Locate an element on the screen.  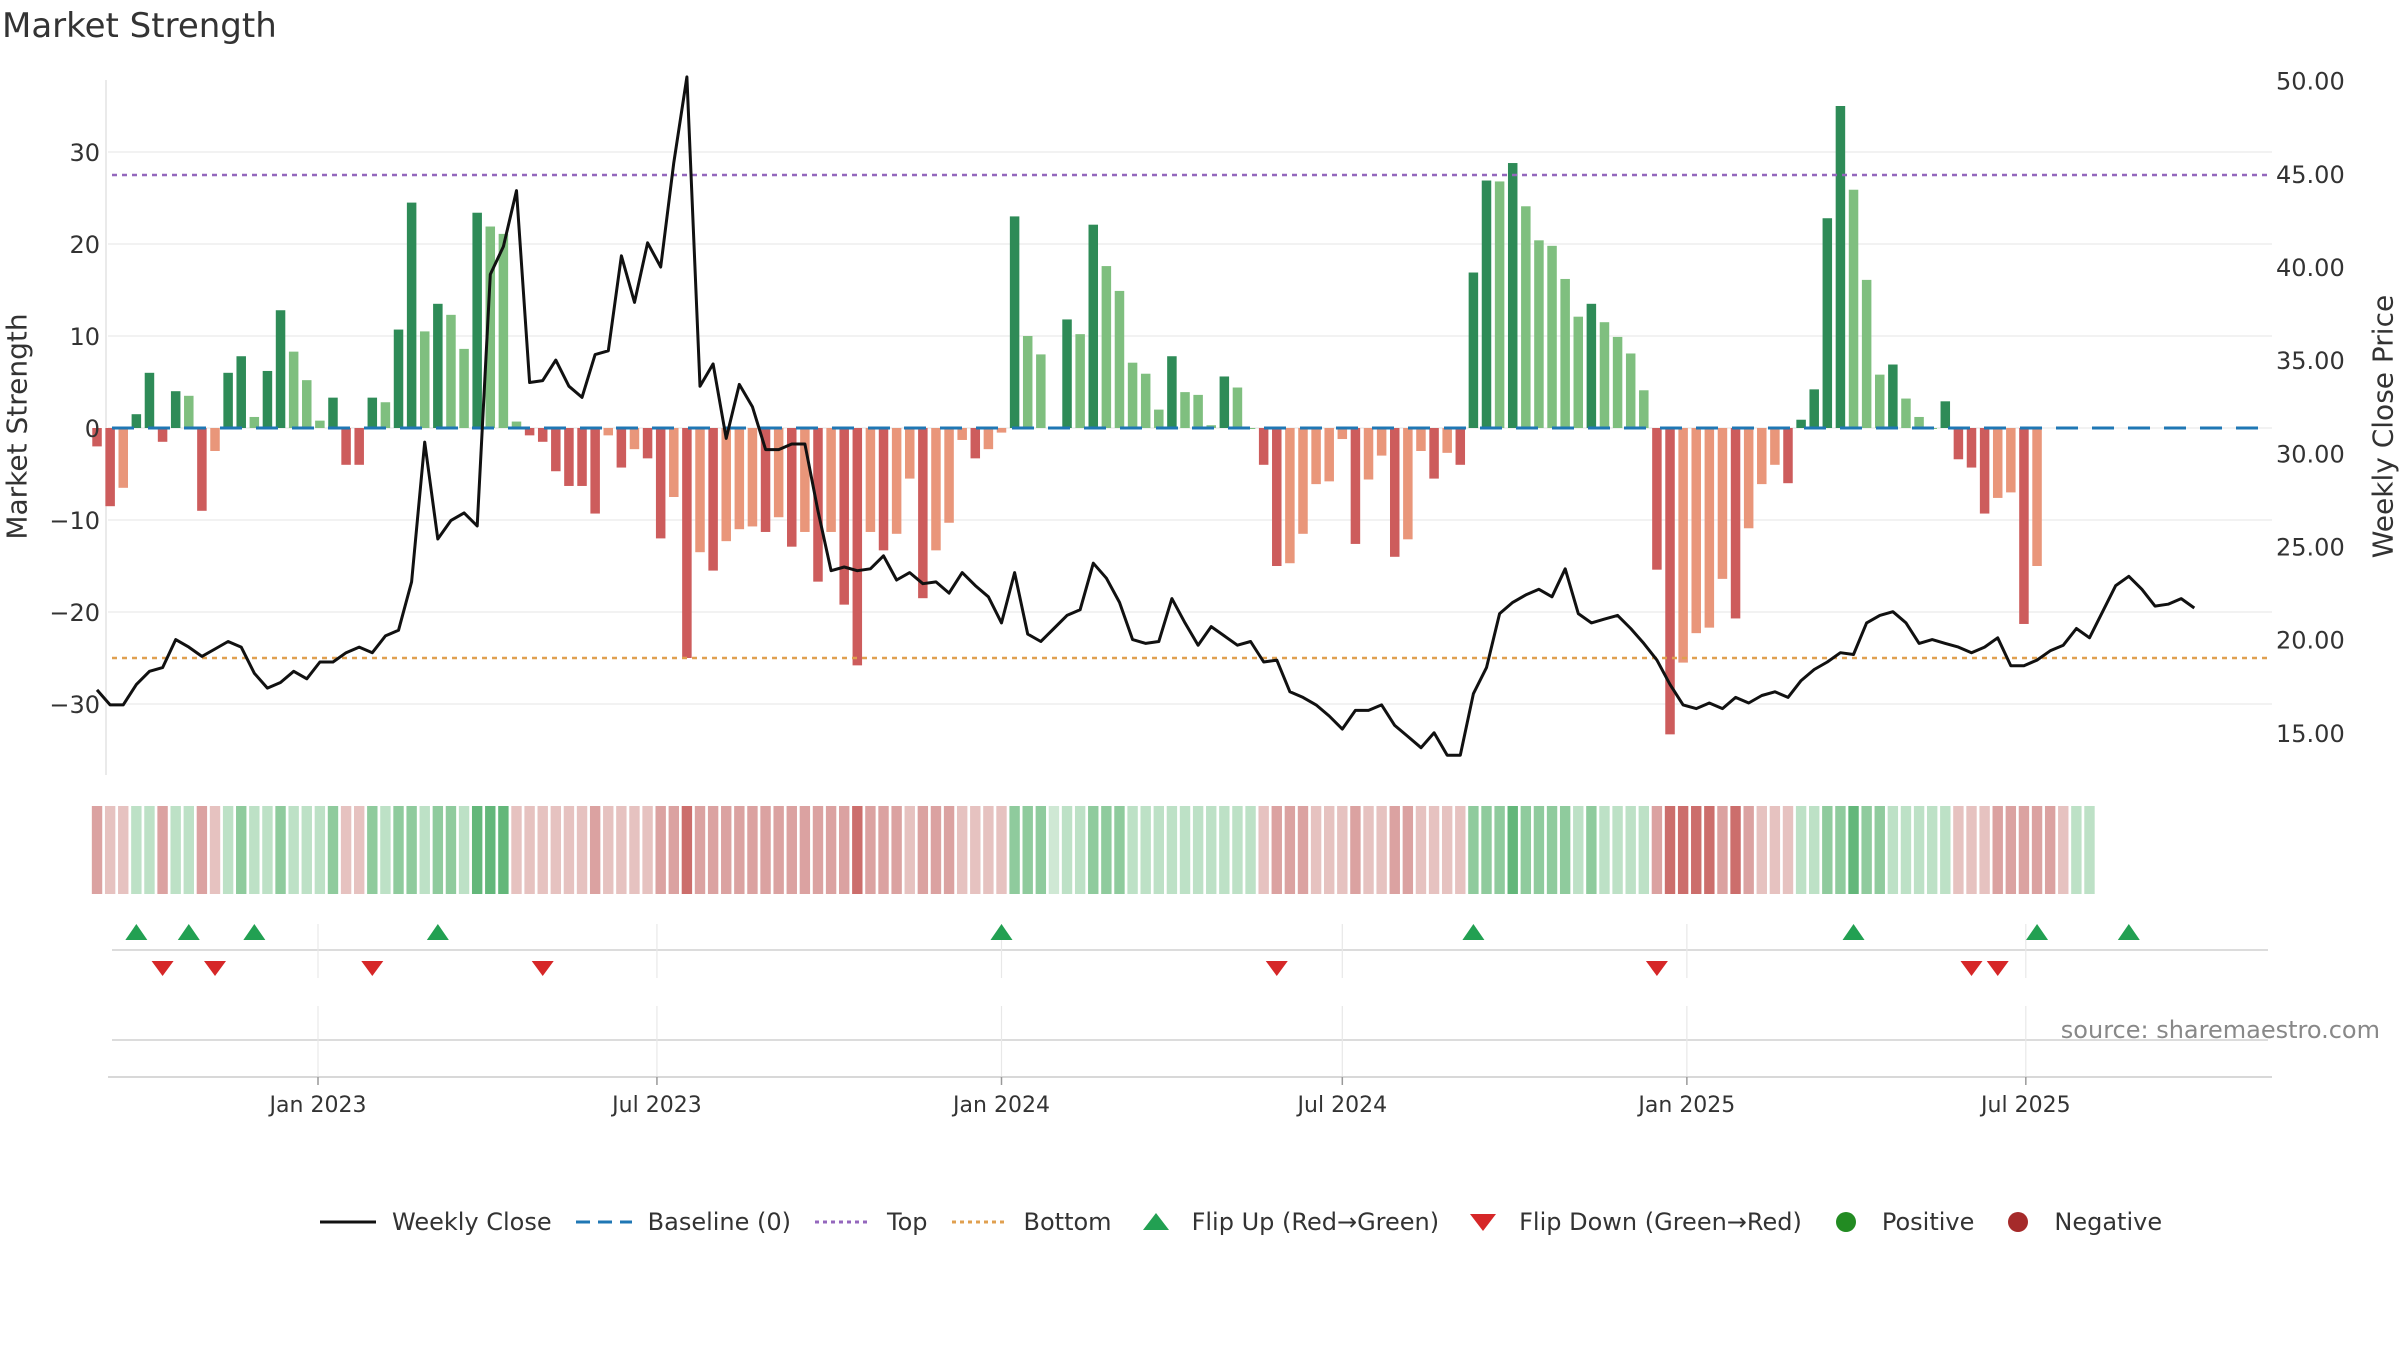
legend-weekly-close: Weekly Close is located at coordinates (435, 1222).